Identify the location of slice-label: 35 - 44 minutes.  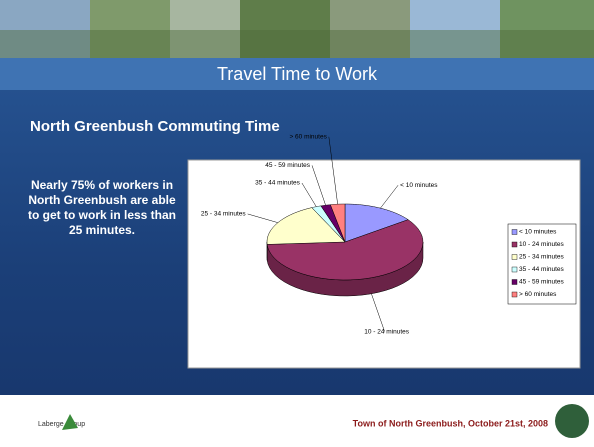
(278, 183).